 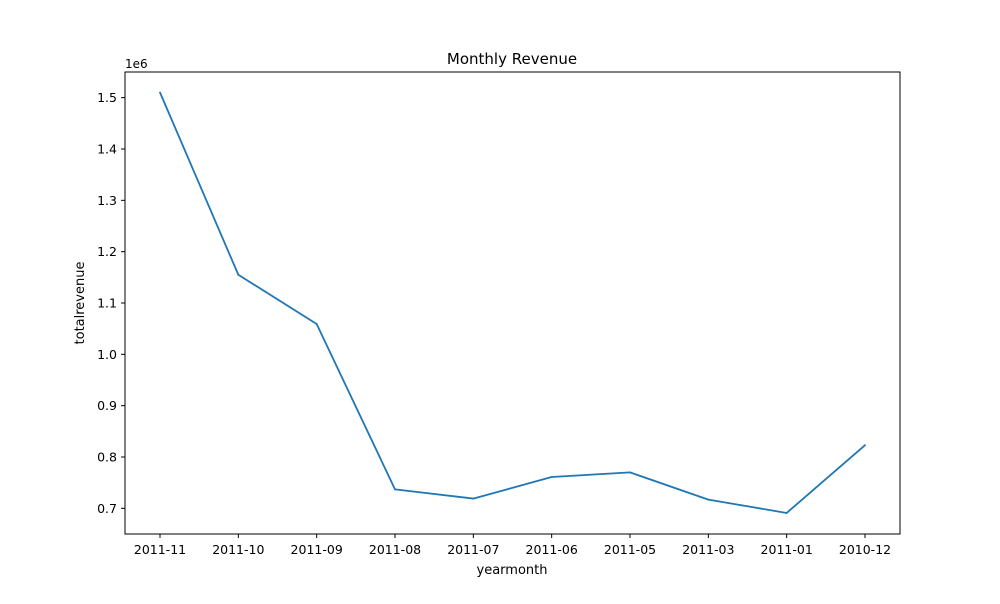 What do you see at coordinates (512, 570) in the screenshot?
I see `x-axis-label: yearmonth` at bounding box center [512, 570].